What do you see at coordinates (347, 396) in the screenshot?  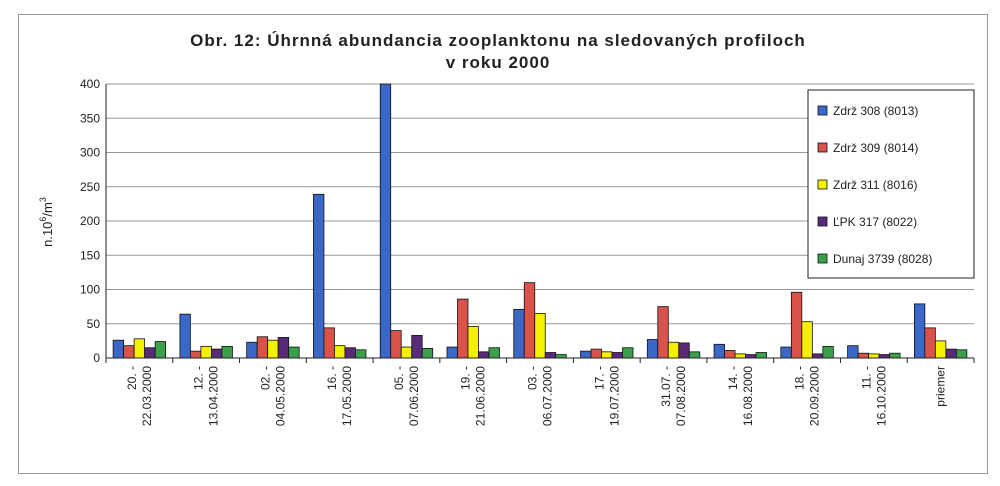 I see `x-tick-label: 17.05.2000` at bounding box center [347, 396].